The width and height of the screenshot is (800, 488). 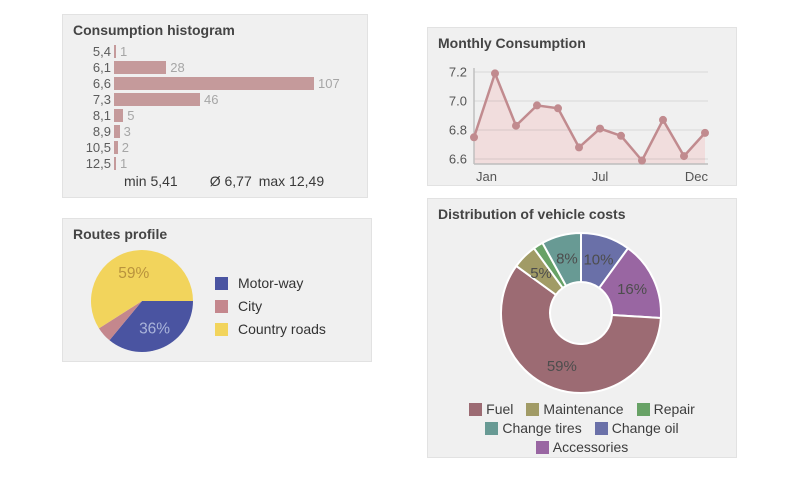 I want to click on bar-value-label: 46, so click(x=211, y=99).